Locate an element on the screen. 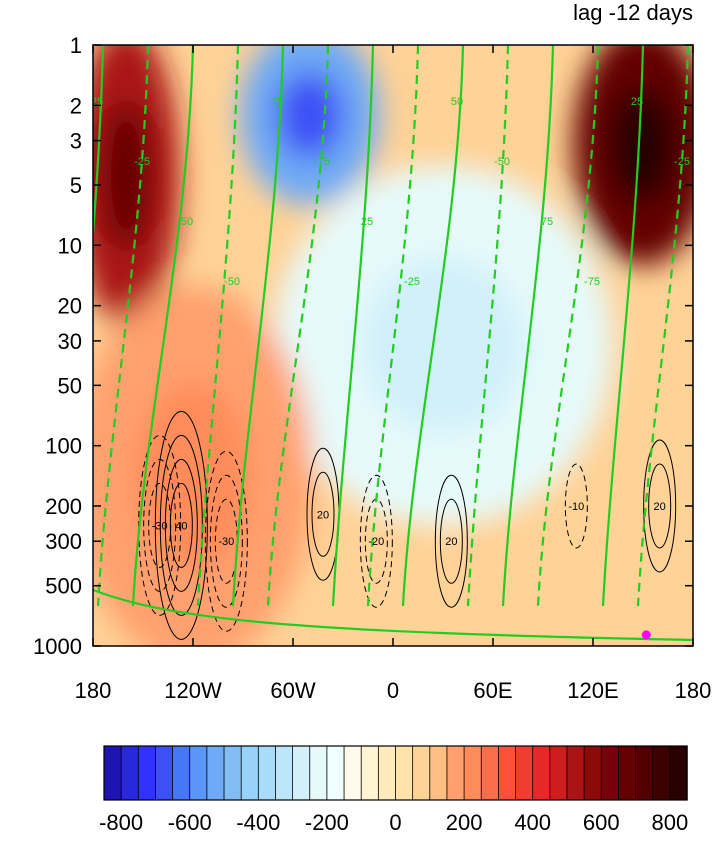 This screenshot has height=843, width=714. x-tick-label: 60E is located at coordinates (492, 690).